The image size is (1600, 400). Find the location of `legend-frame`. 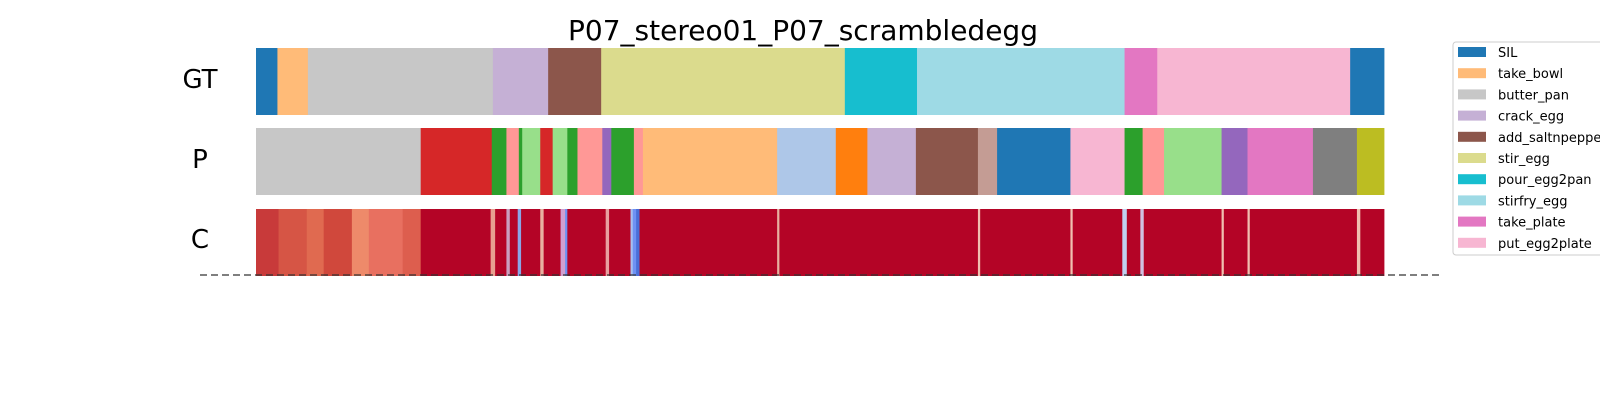

legend-frame is located at coordinates (1526, 148).